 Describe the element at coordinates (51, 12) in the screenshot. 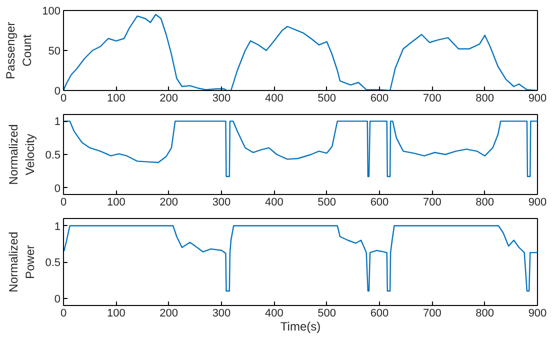

I see `y-tick-label: 100` at that location.